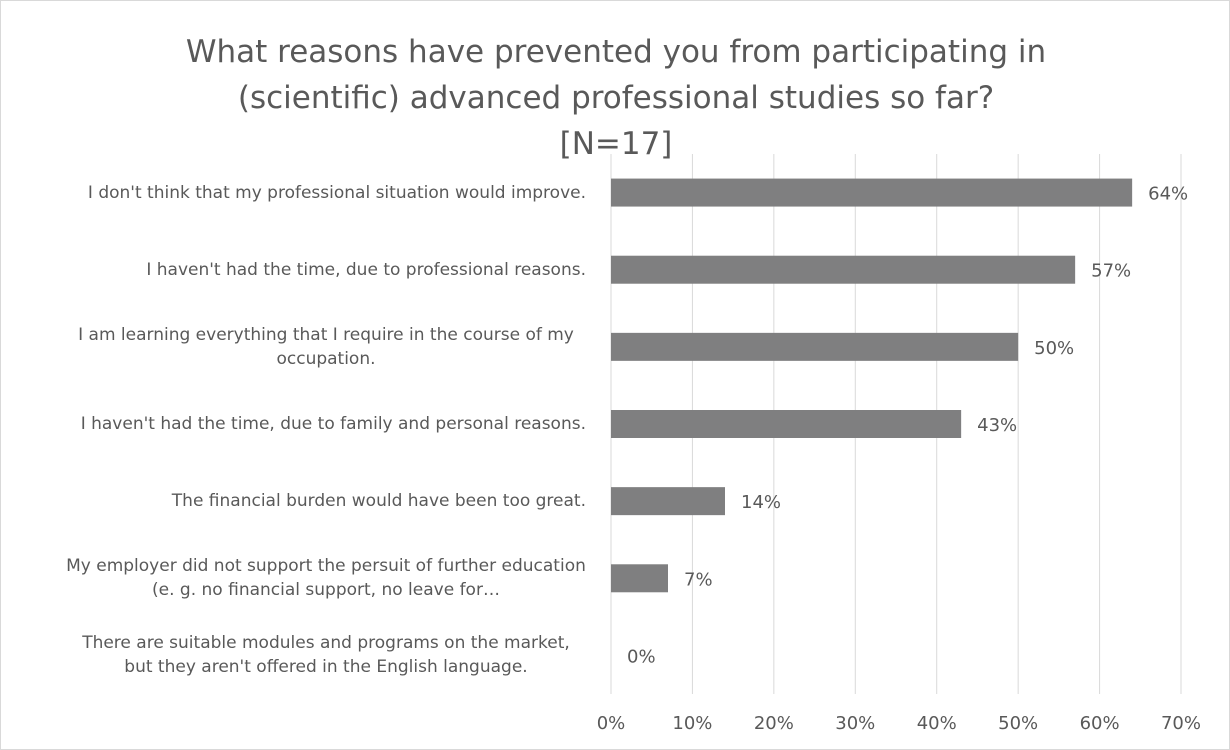  I want to click on x-tick-label: 10%, so click(692, 723).